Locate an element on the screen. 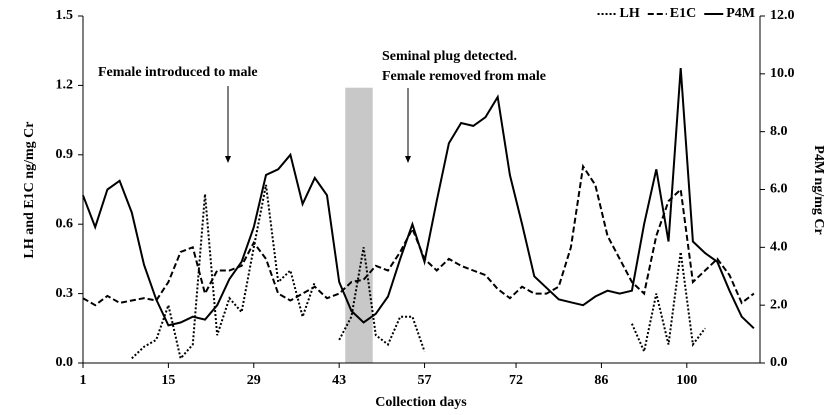 Image resolution: width=840 pixels, height=415 pixels. y2-tick-label: 4.0 is located at coordinates (779, 247).